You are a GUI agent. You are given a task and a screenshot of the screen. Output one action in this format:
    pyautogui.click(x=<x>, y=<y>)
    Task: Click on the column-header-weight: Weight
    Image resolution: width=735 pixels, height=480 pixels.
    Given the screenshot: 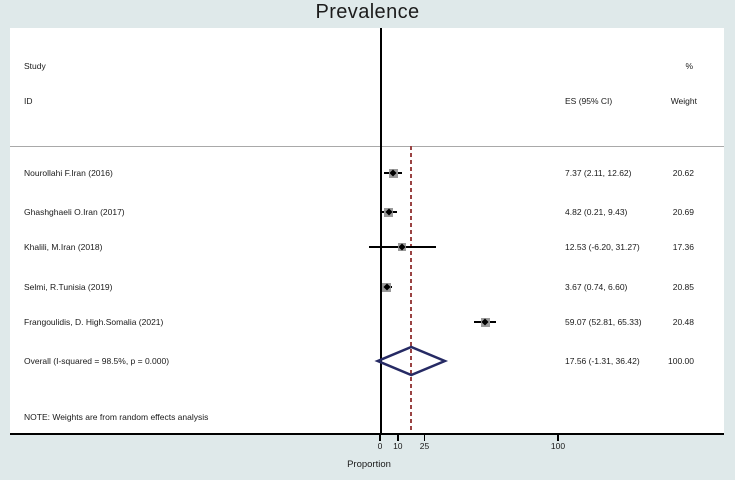 What is the action you would take?
    pyautogui.click(x=683, y=101)
    